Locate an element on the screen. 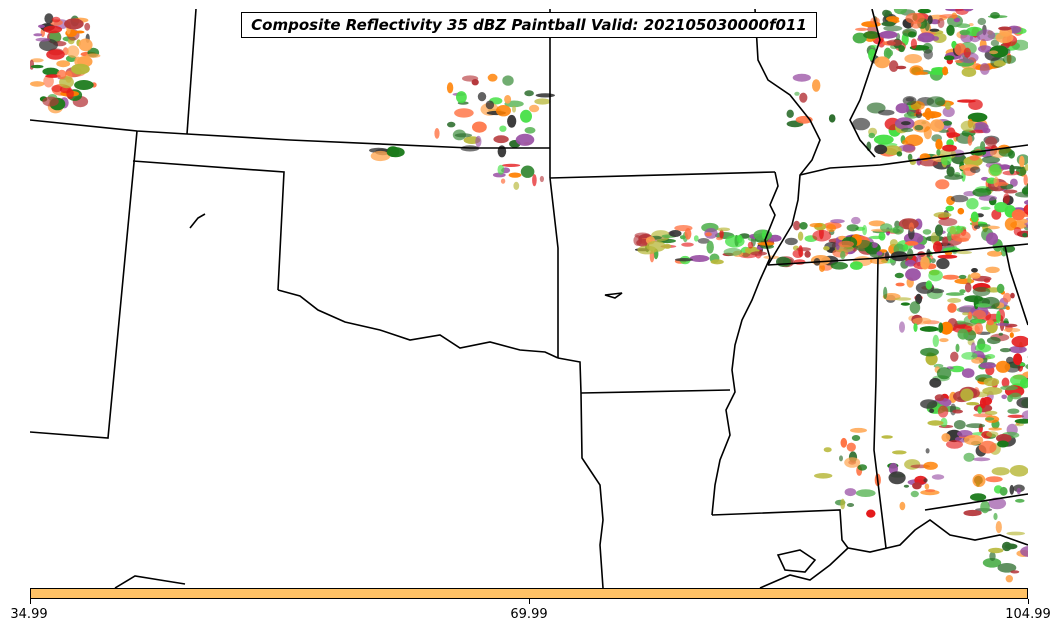  border-az-nm is located at coordinates (84, 284).